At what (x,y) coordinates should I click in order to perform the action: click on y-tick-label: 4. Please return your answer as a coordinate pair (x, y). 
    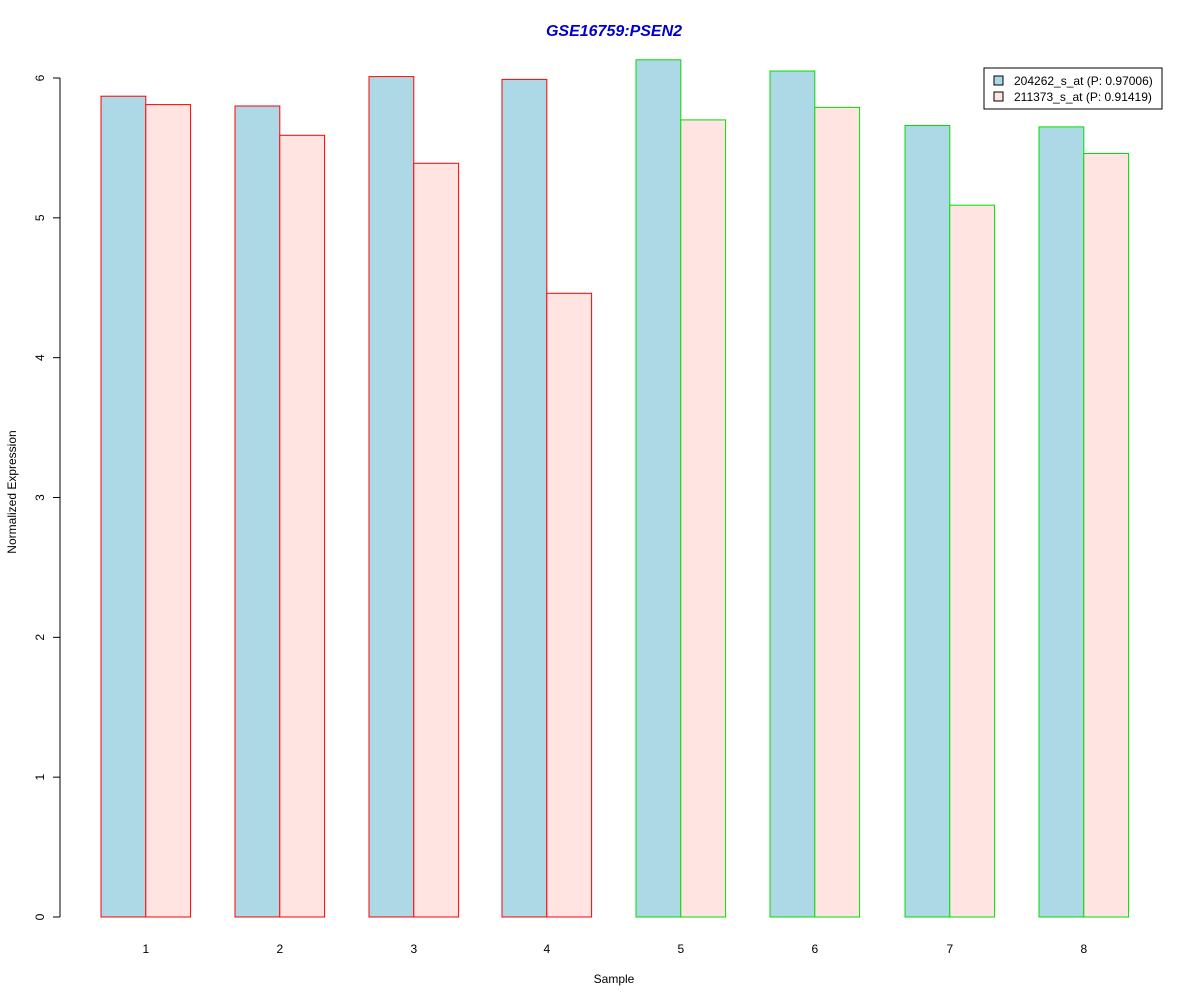
    Looking at the image, I should click on (40, 357).